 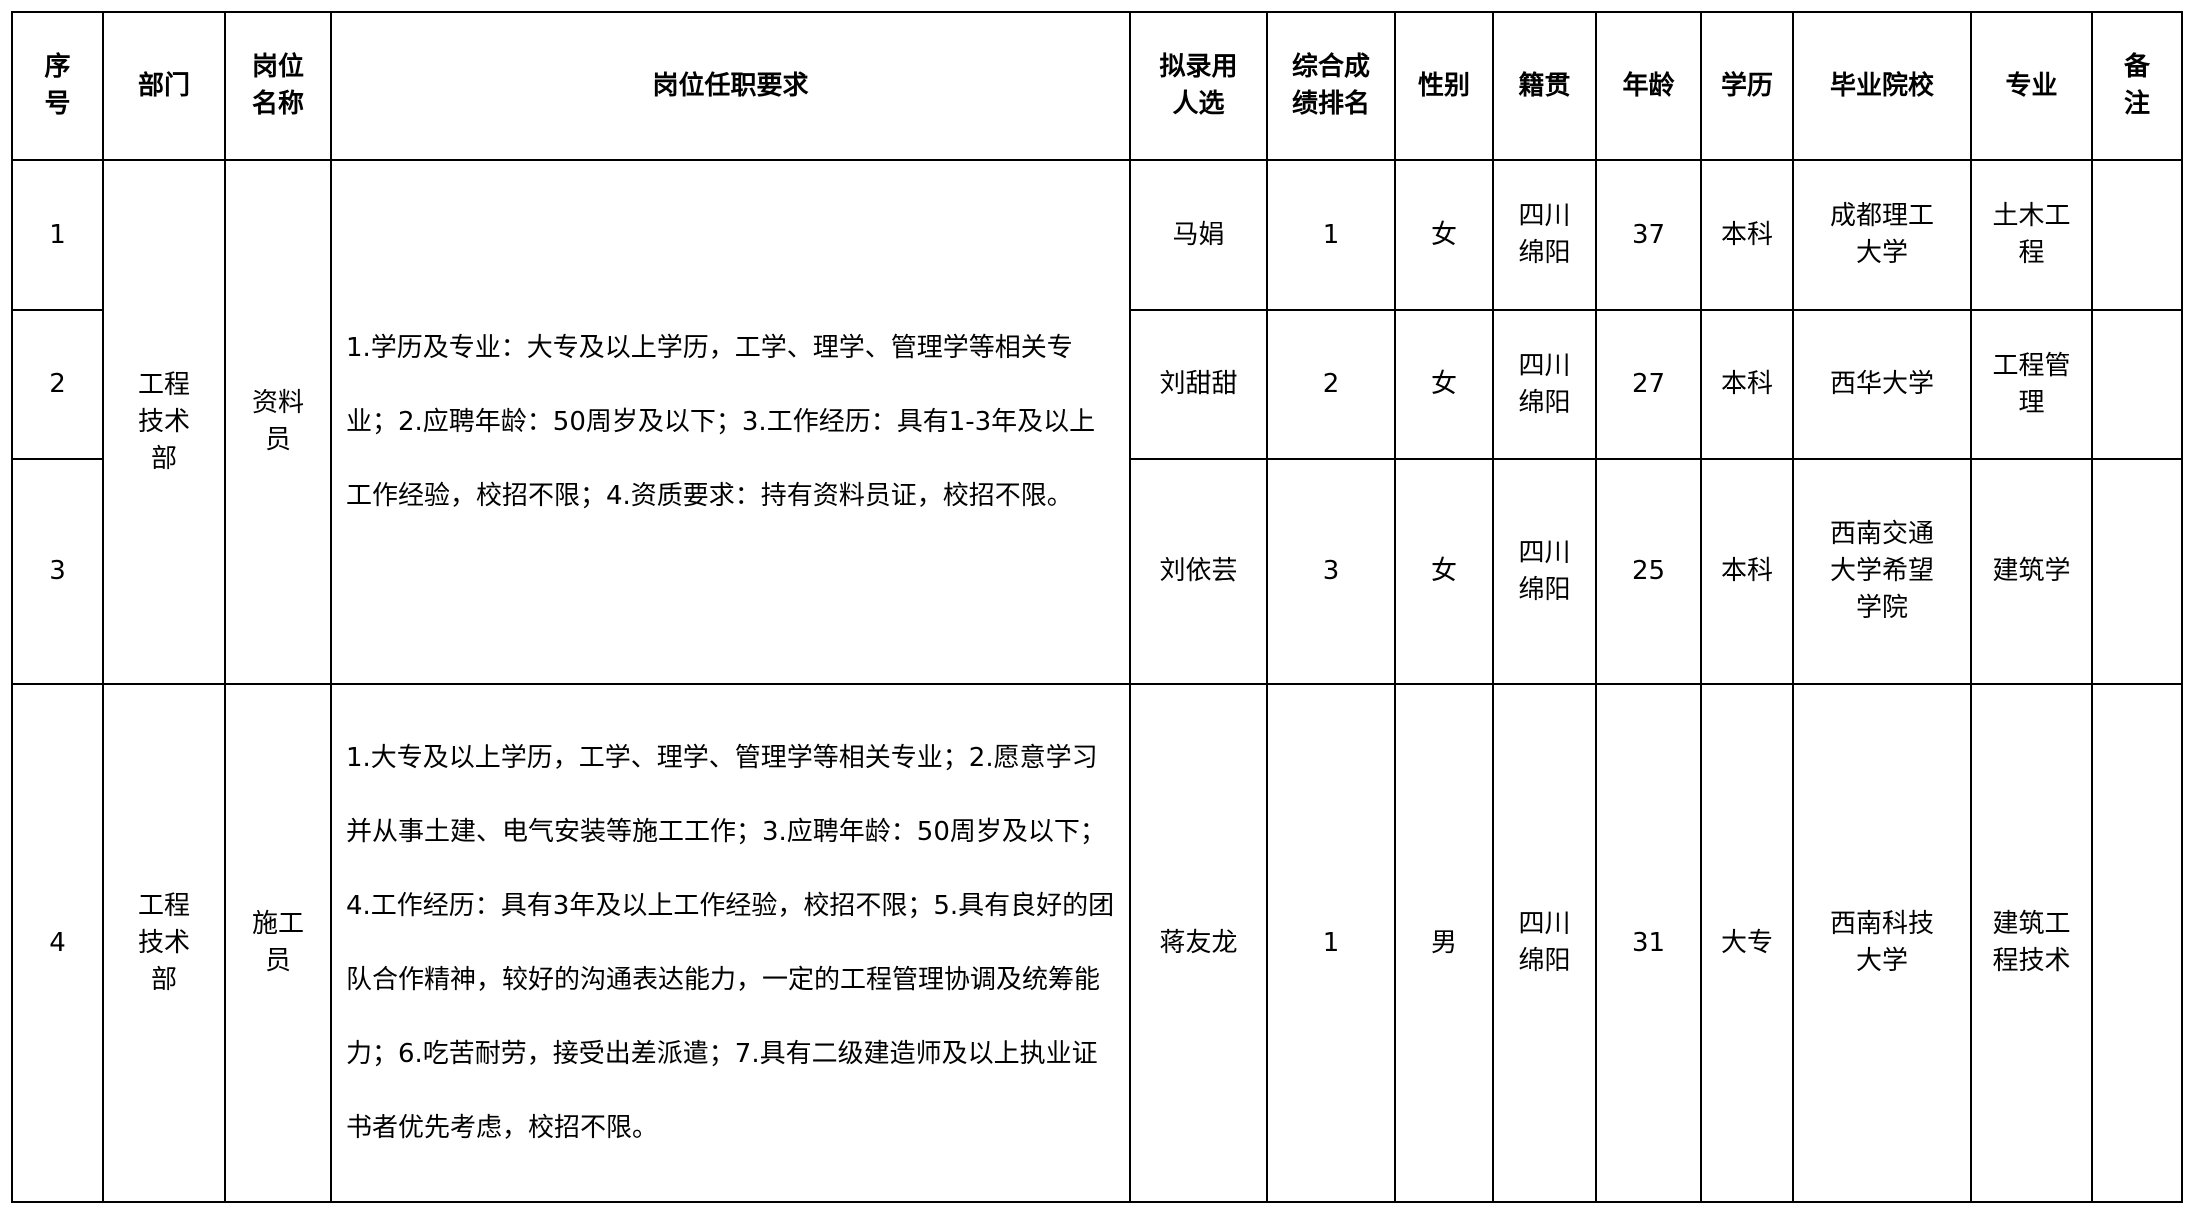 What do you see at coordinates (1331, 86) in the screenshot?
I see `header-rank: 综合成 绩排名` at bounding box center [1331, 86].